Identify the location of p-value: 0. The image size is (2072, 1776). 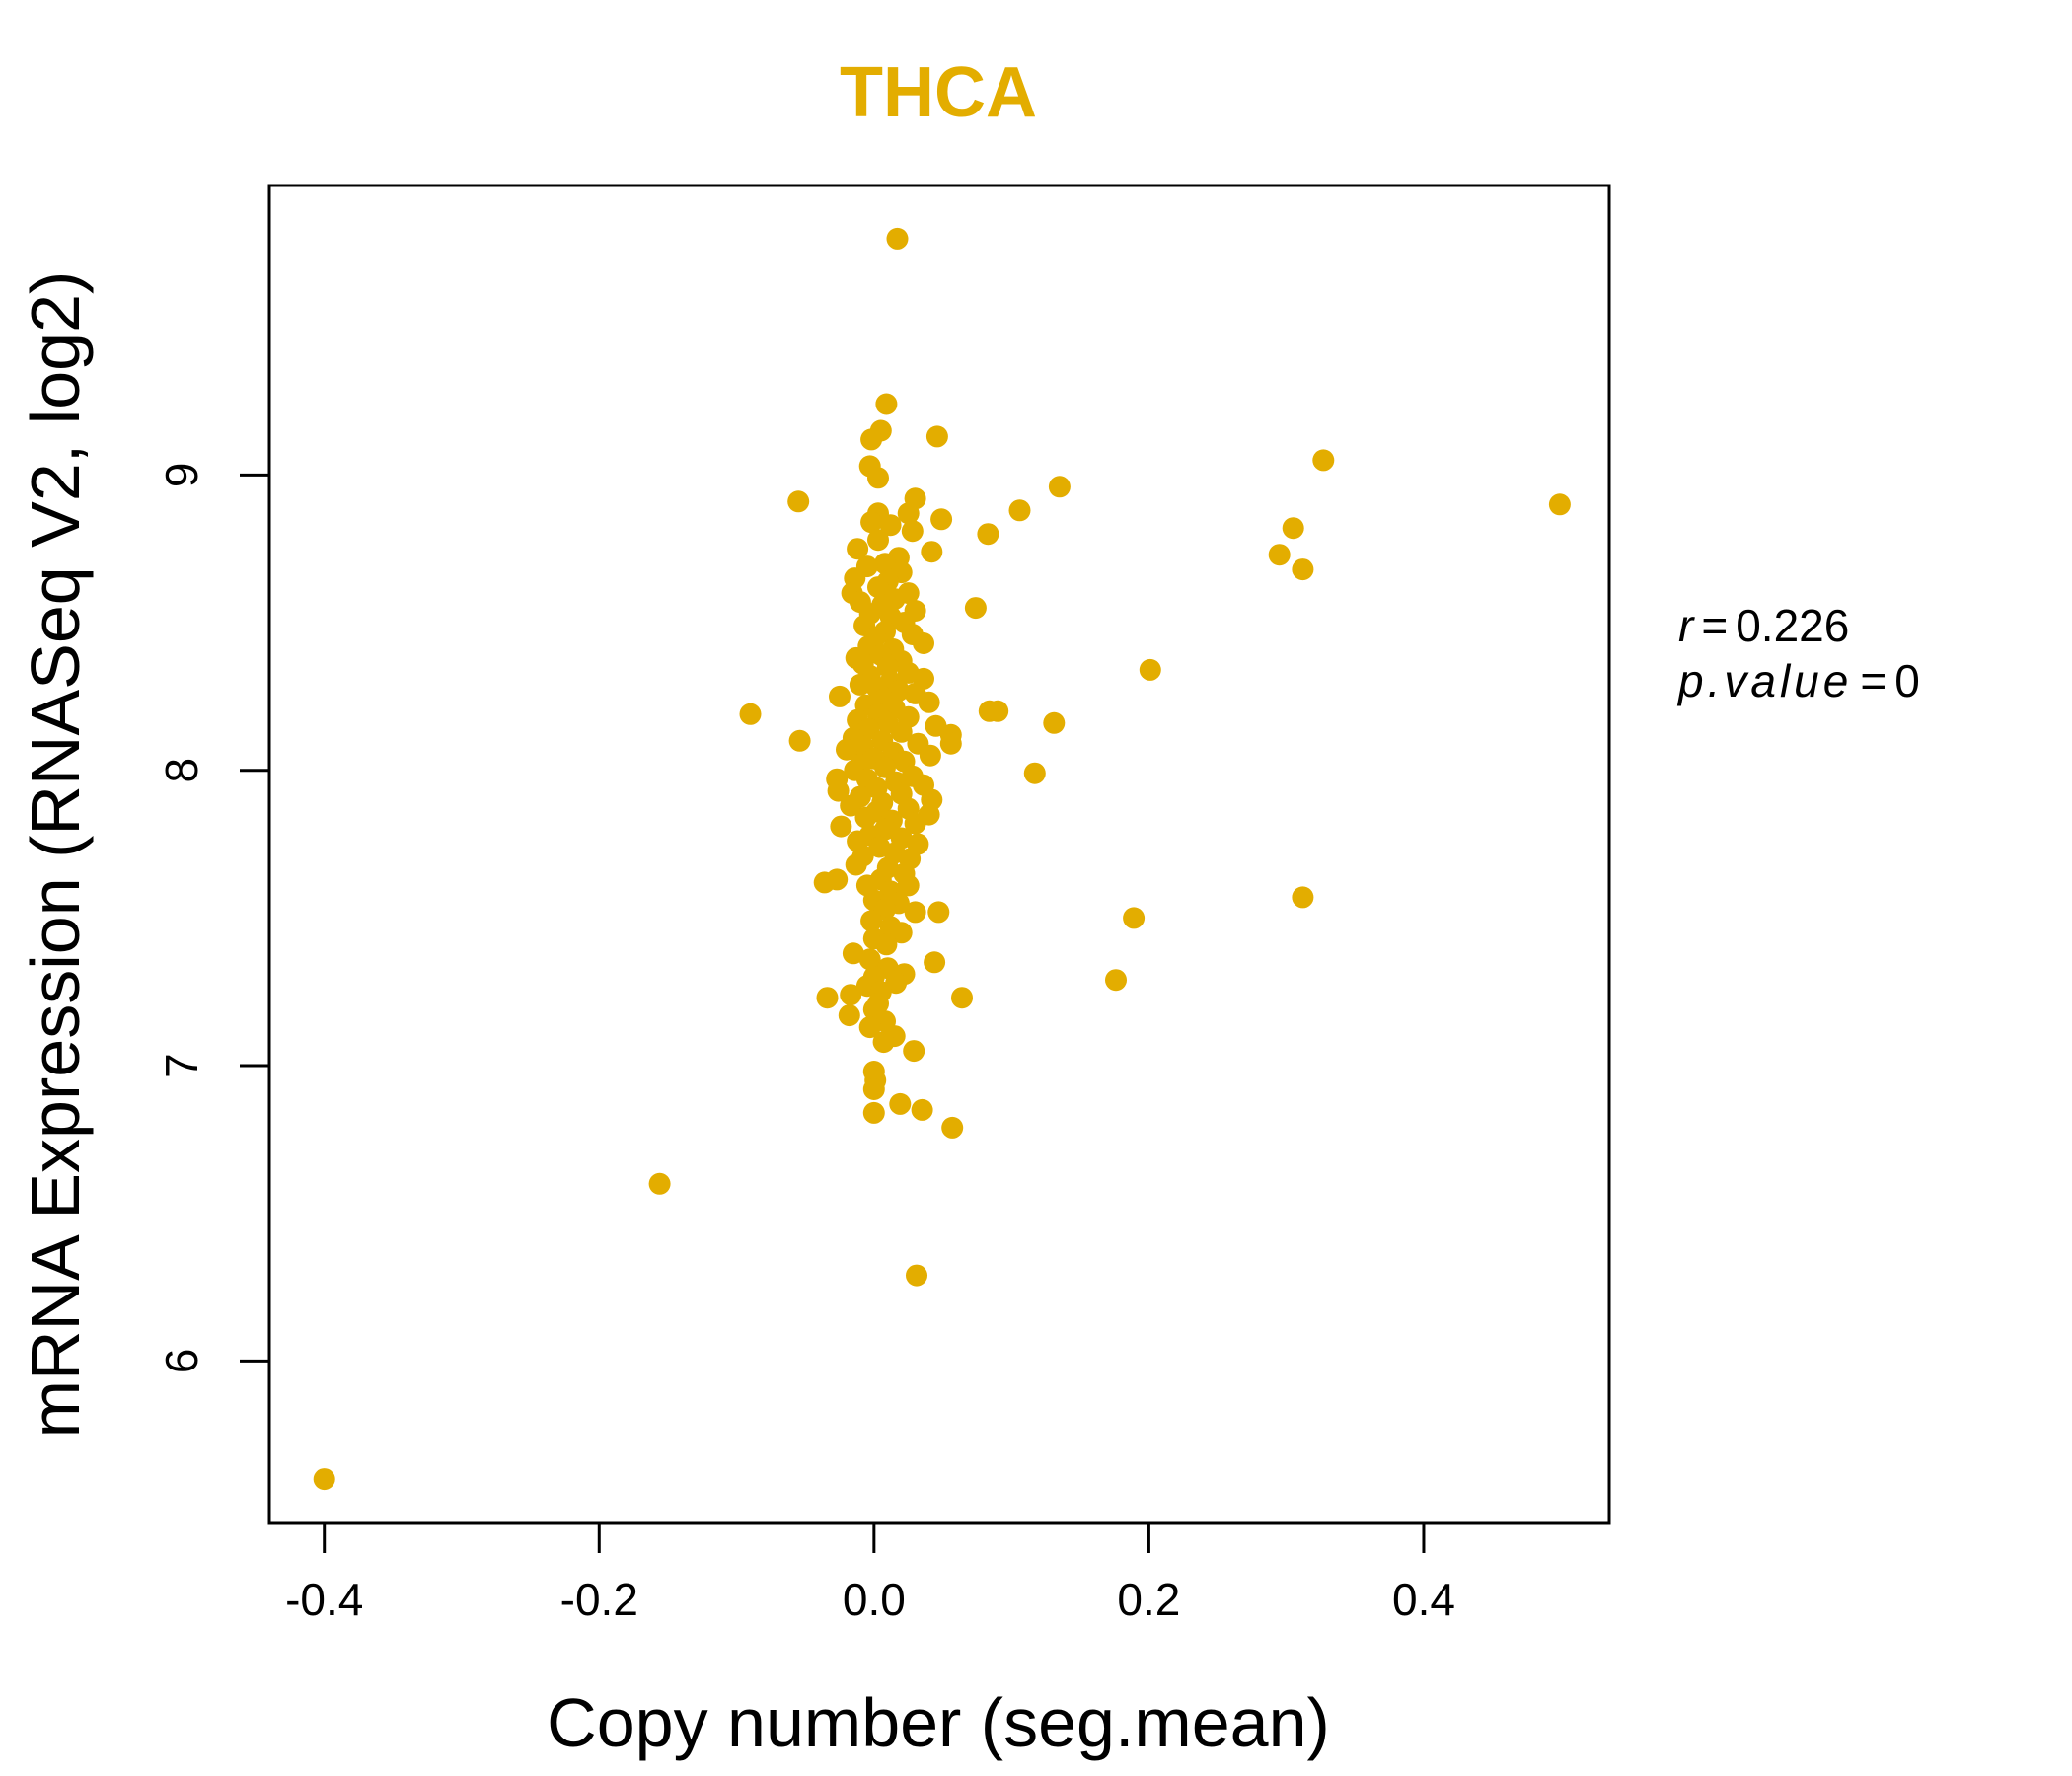
(1907, 681).